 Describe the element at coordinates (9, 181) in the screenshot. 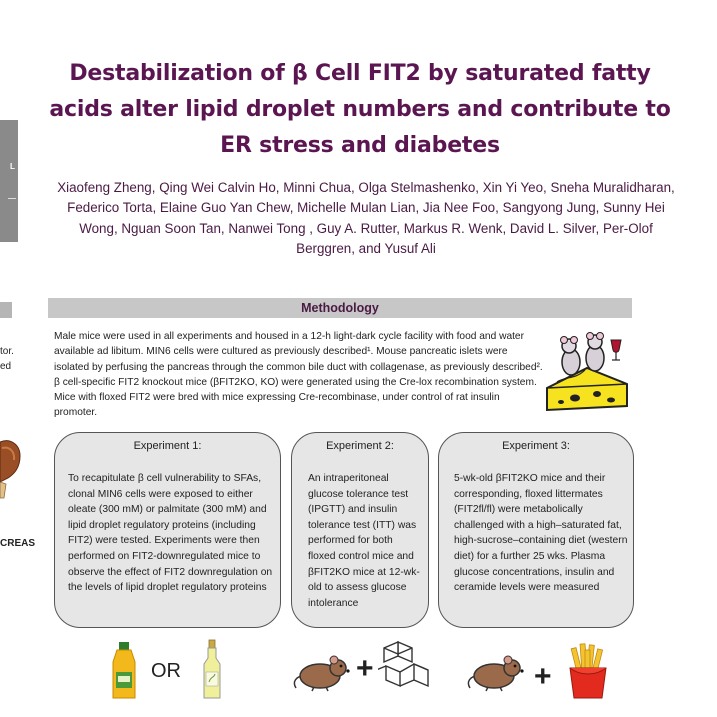

I see `left-panel-fragment: L` at that location.